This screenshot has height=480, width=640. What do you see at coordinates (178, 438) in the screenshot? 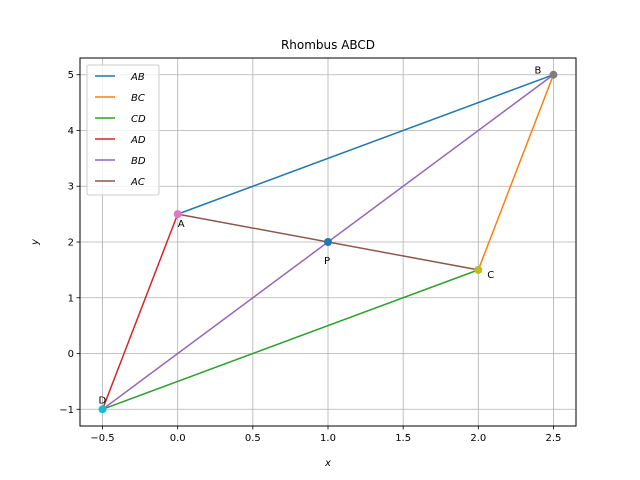
I see `x-tick-label: 0.0` at bounding box center [178, 438].